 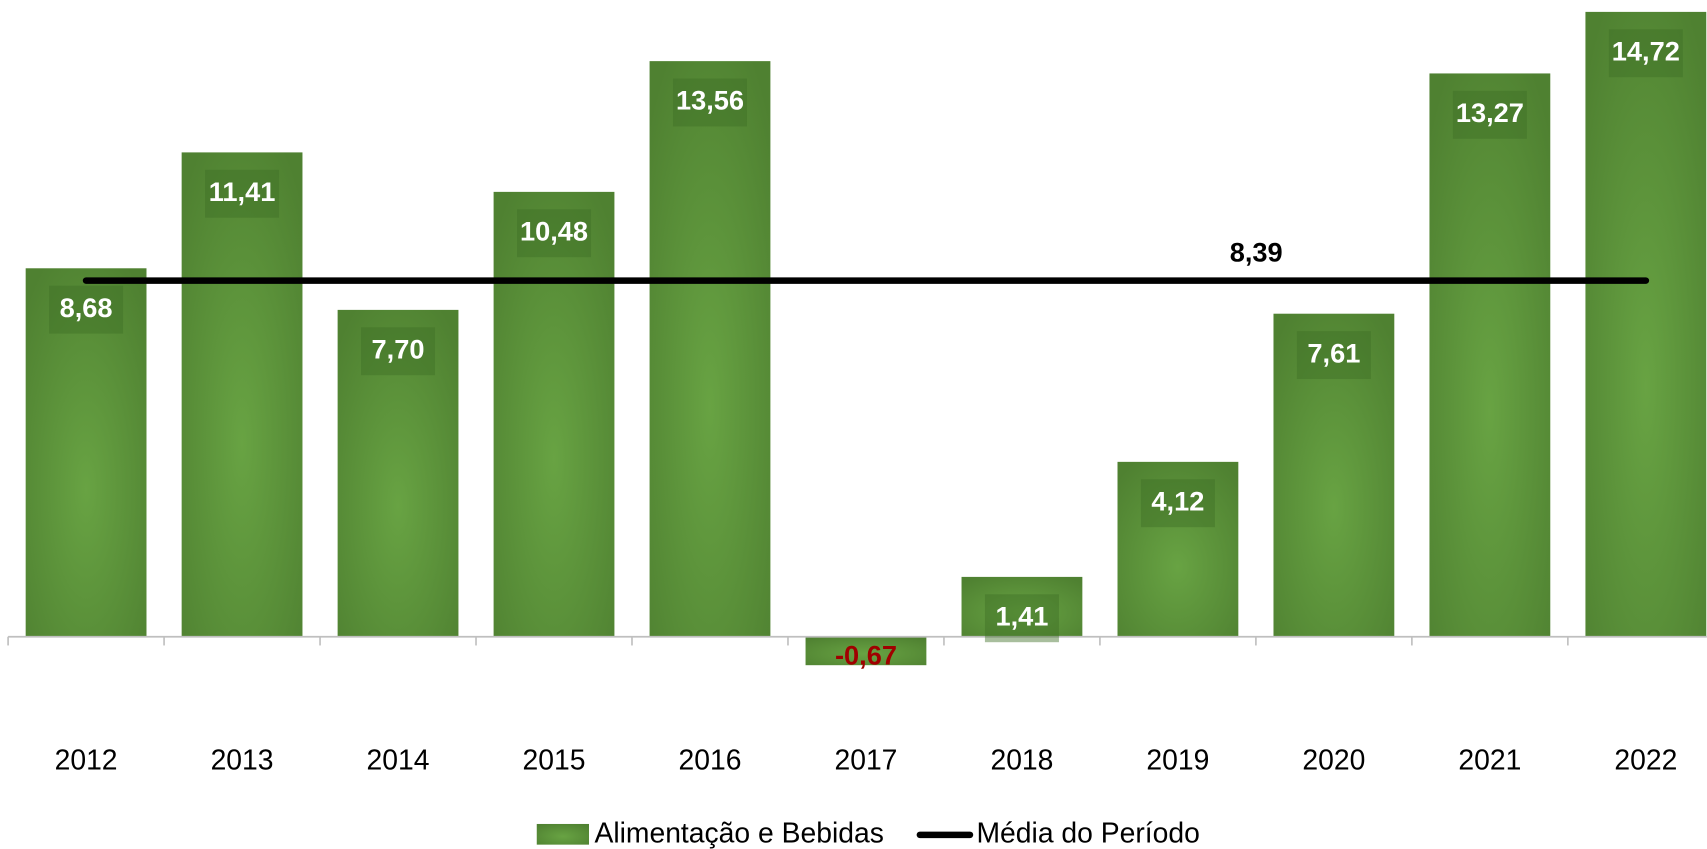 I want to click on value-label: 14,72, so click(x=1646, y=50).